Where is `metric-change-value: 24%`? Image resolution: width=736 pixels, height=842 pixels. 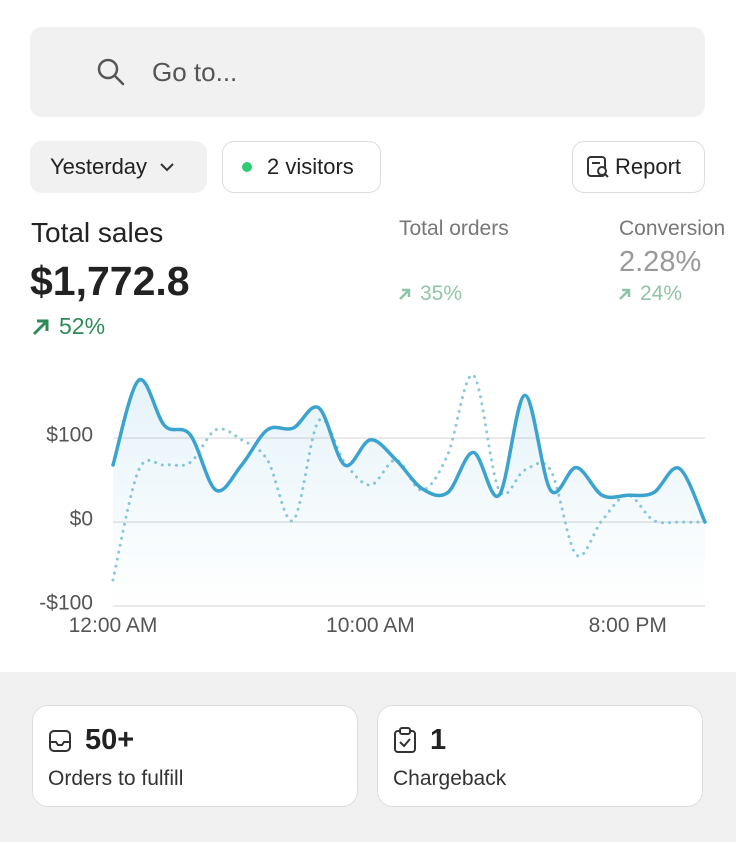 metric-change-value: 24% is located at coordinates (661, 293).